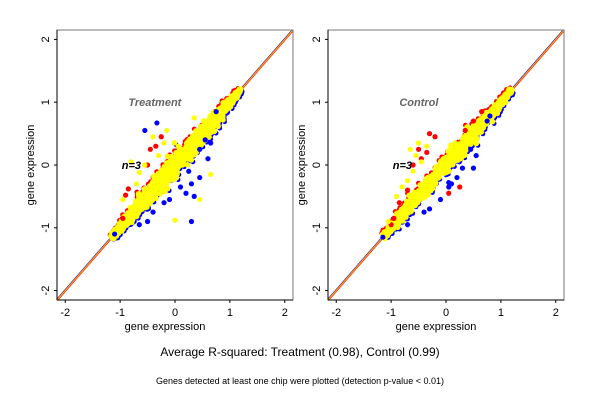 Image resolution: width=600 pixels, height=400 pixels. Describe the element at coordinates (402, 166) in the screenshot. I see `sample-count-label: n=3` at that location.